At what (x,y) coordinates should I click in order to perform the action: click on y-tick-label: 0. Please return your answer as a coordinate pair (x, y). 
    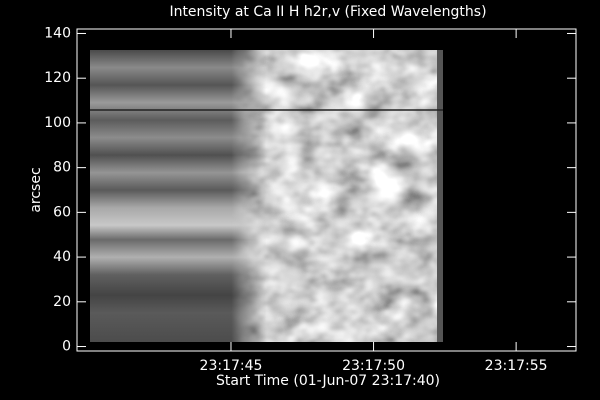
    Looking at the image, I should click on (66, 347).